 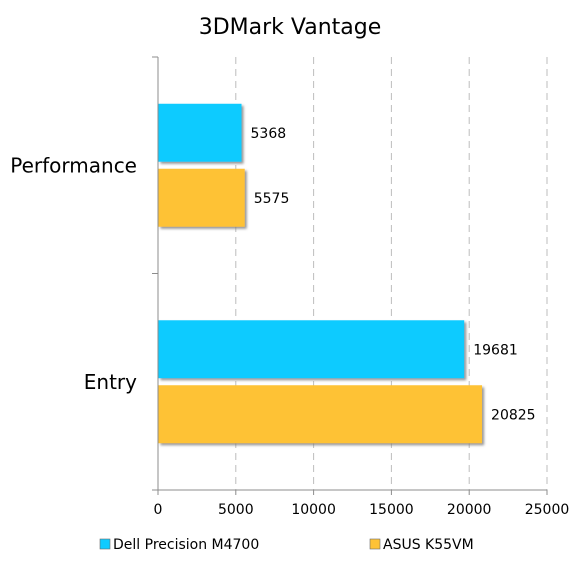 What do you see at coordinates (428, 545) in the screenshot?
I see `legend-label: ASUS K55VM` at bounding box center [428, 545].